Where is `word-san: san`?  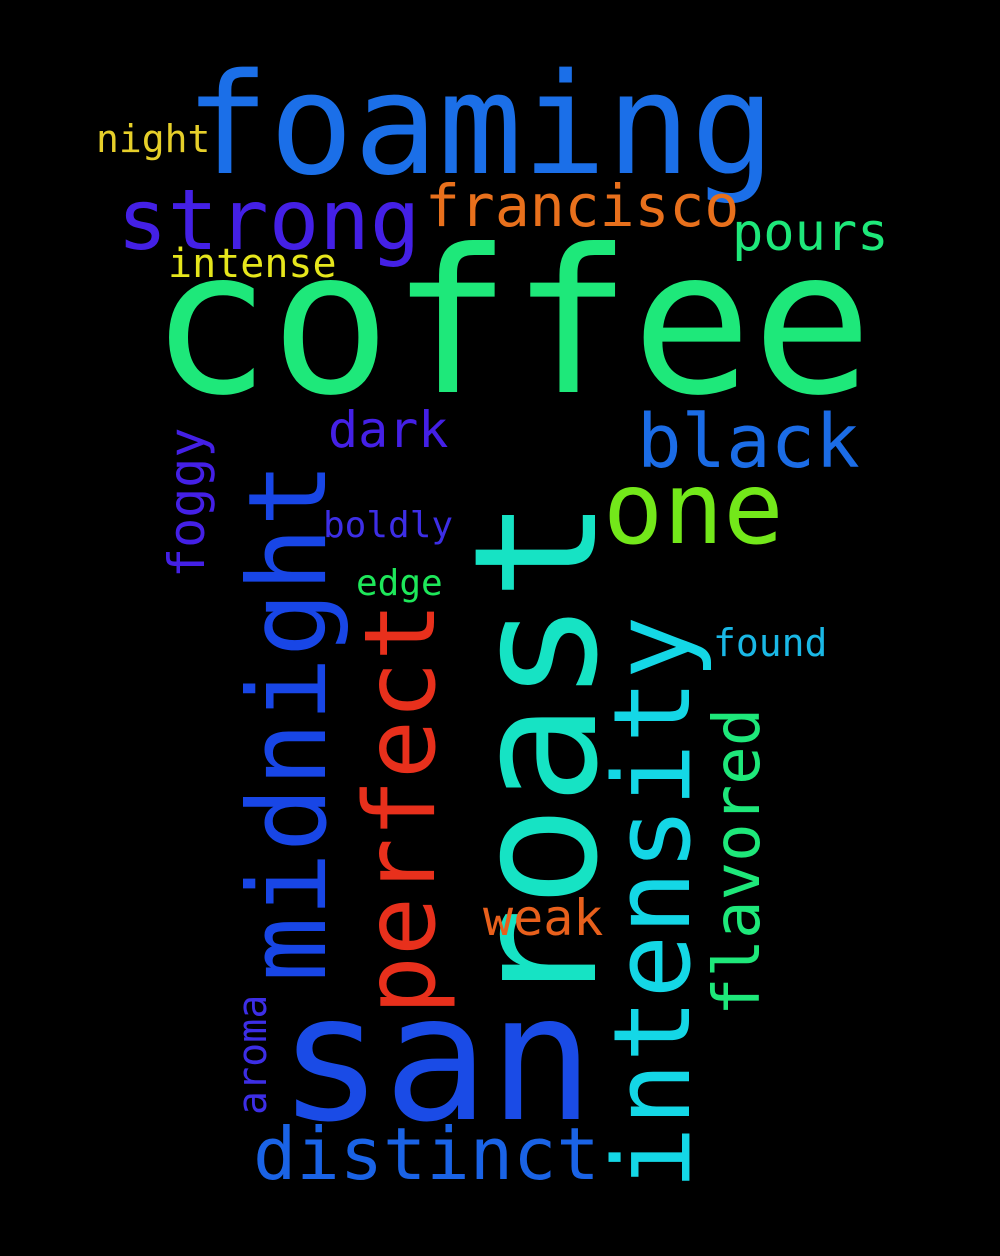
word-san: san is located at coordinates (436, 1059).